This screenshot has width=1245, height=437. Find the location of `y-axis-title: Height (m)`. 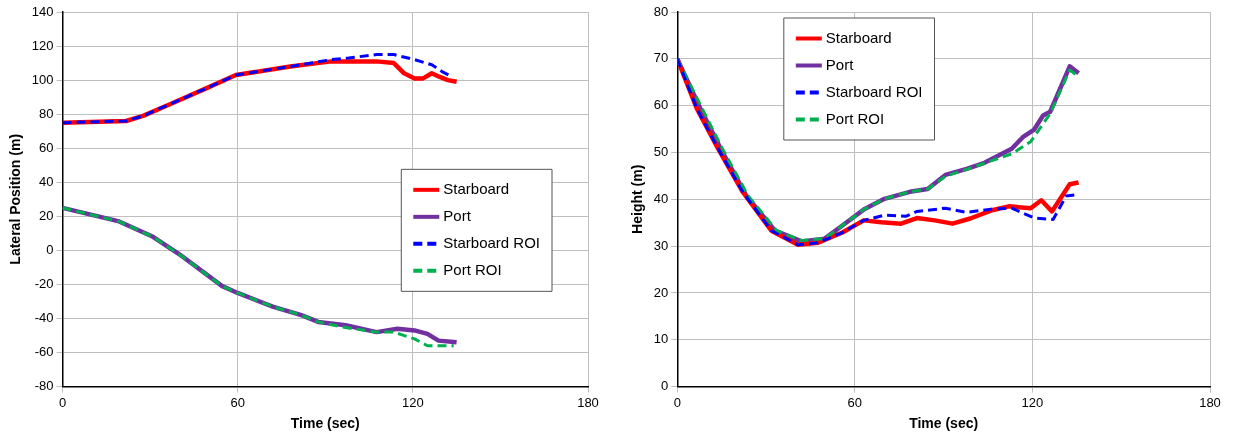

y-axis-title: Height (m) is located at coordinates (637, 199).